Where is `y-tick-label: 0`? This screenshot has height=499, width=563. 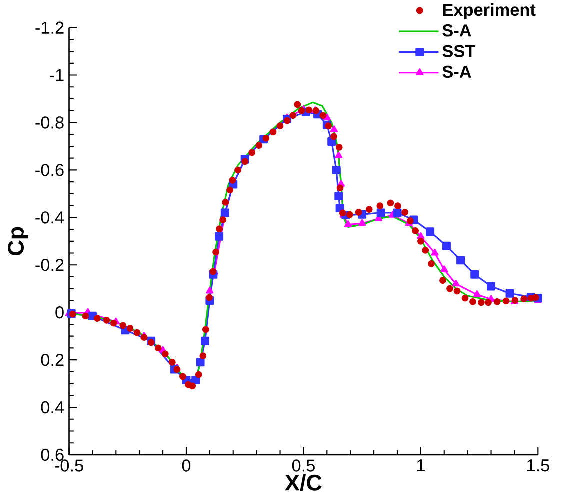 y-tick-label: 0 is located at coordinates (60, 312).